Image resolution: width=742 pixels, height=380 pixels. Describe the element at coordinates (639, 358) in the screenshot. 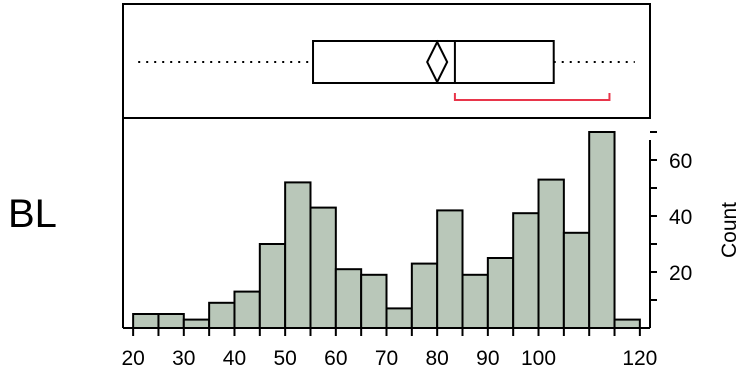

I see `x-tick-label: 120` at that location.